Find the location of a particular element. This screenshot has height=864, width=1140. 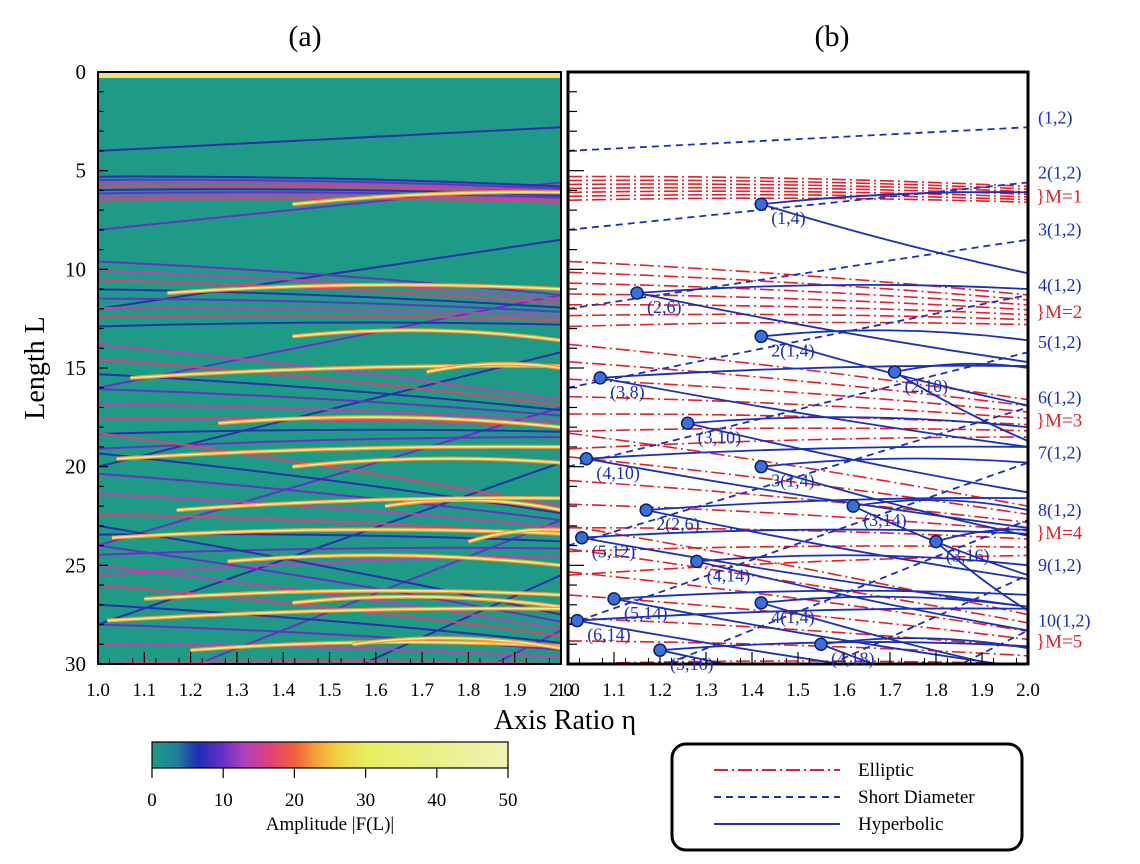

orbit-label: 4(1,4) is located at coordinates (793, 617).